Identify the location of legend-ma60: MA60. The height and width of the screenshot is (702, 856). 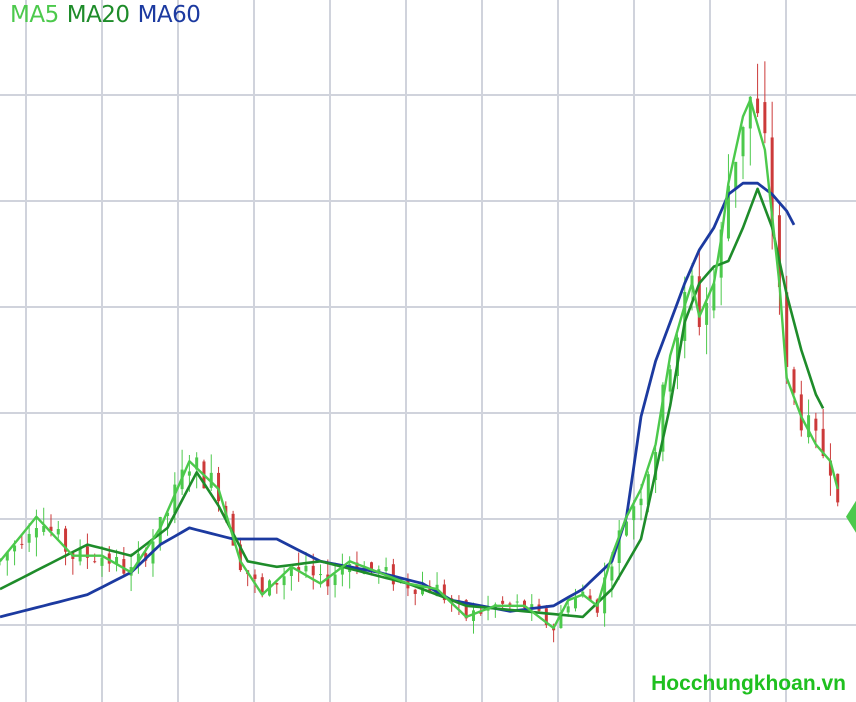
(169, 15).